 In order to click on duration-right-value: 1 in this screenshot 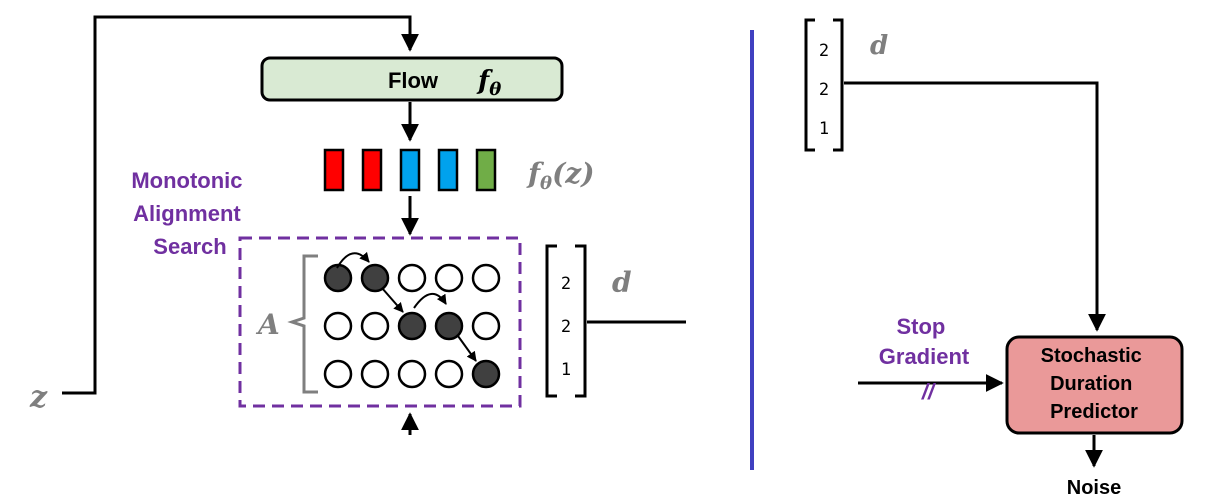, I will do `click(824, 129)`.